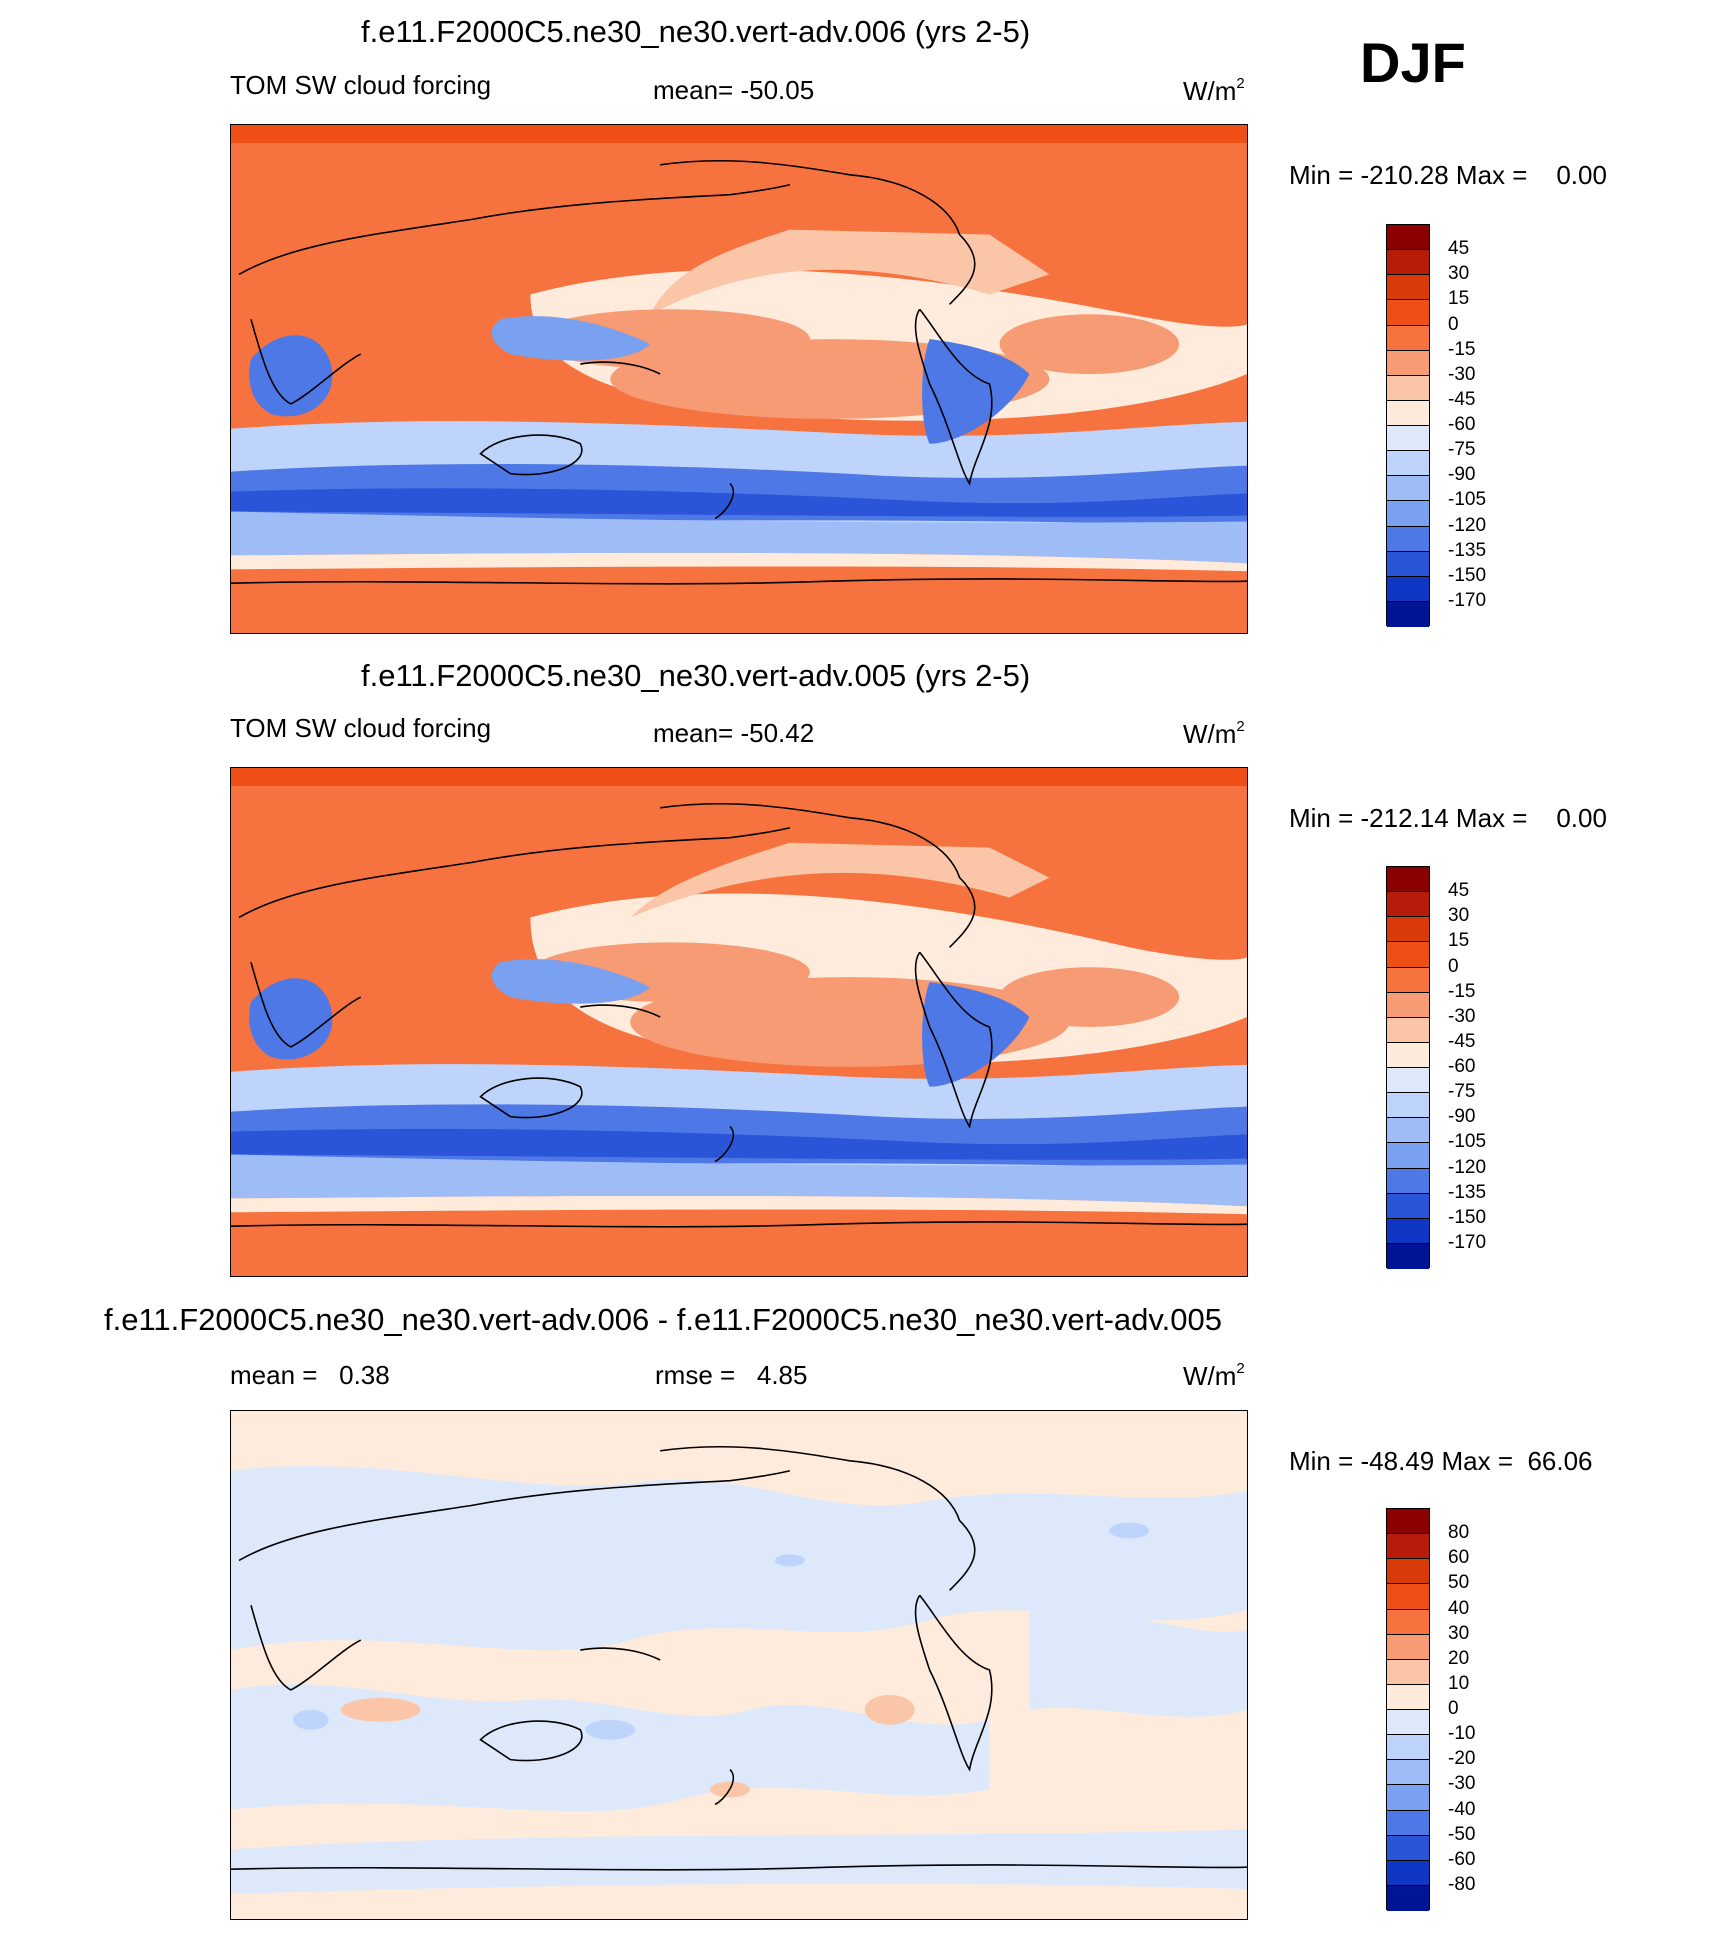 The image size is (1710, 1947). Describe the element at coordinates (1459, 1683) in the screenshot. I see `colorbar-tick-label: 10` at that location.